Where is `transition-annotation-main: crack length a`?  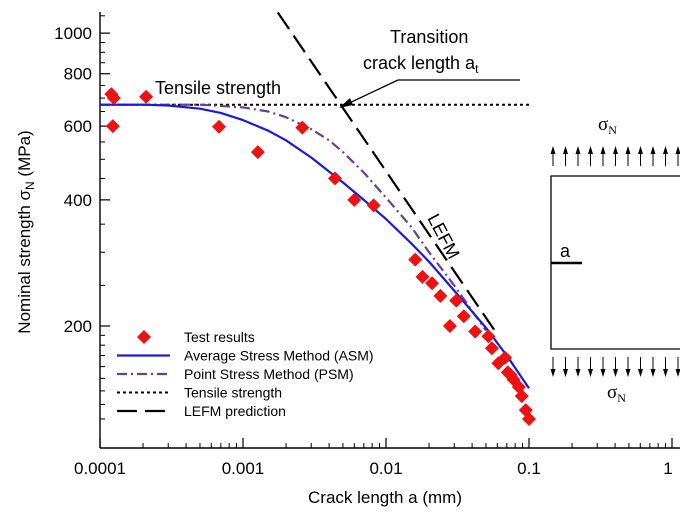
transition-annotation-main: crack length a is located at coordinates (419, 63).